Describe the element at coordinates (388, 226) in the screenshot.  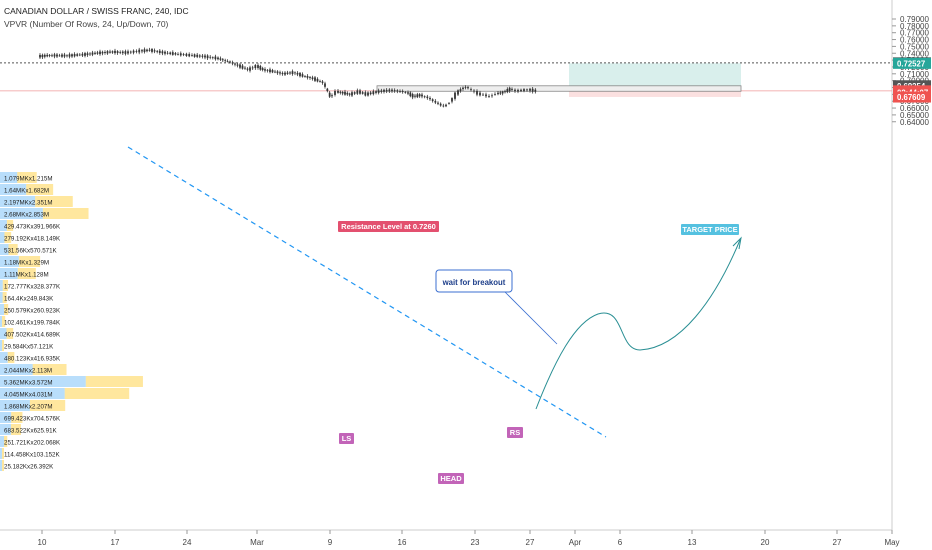
I see `resistance-label: Resistance Level at 0.7260` at that location.